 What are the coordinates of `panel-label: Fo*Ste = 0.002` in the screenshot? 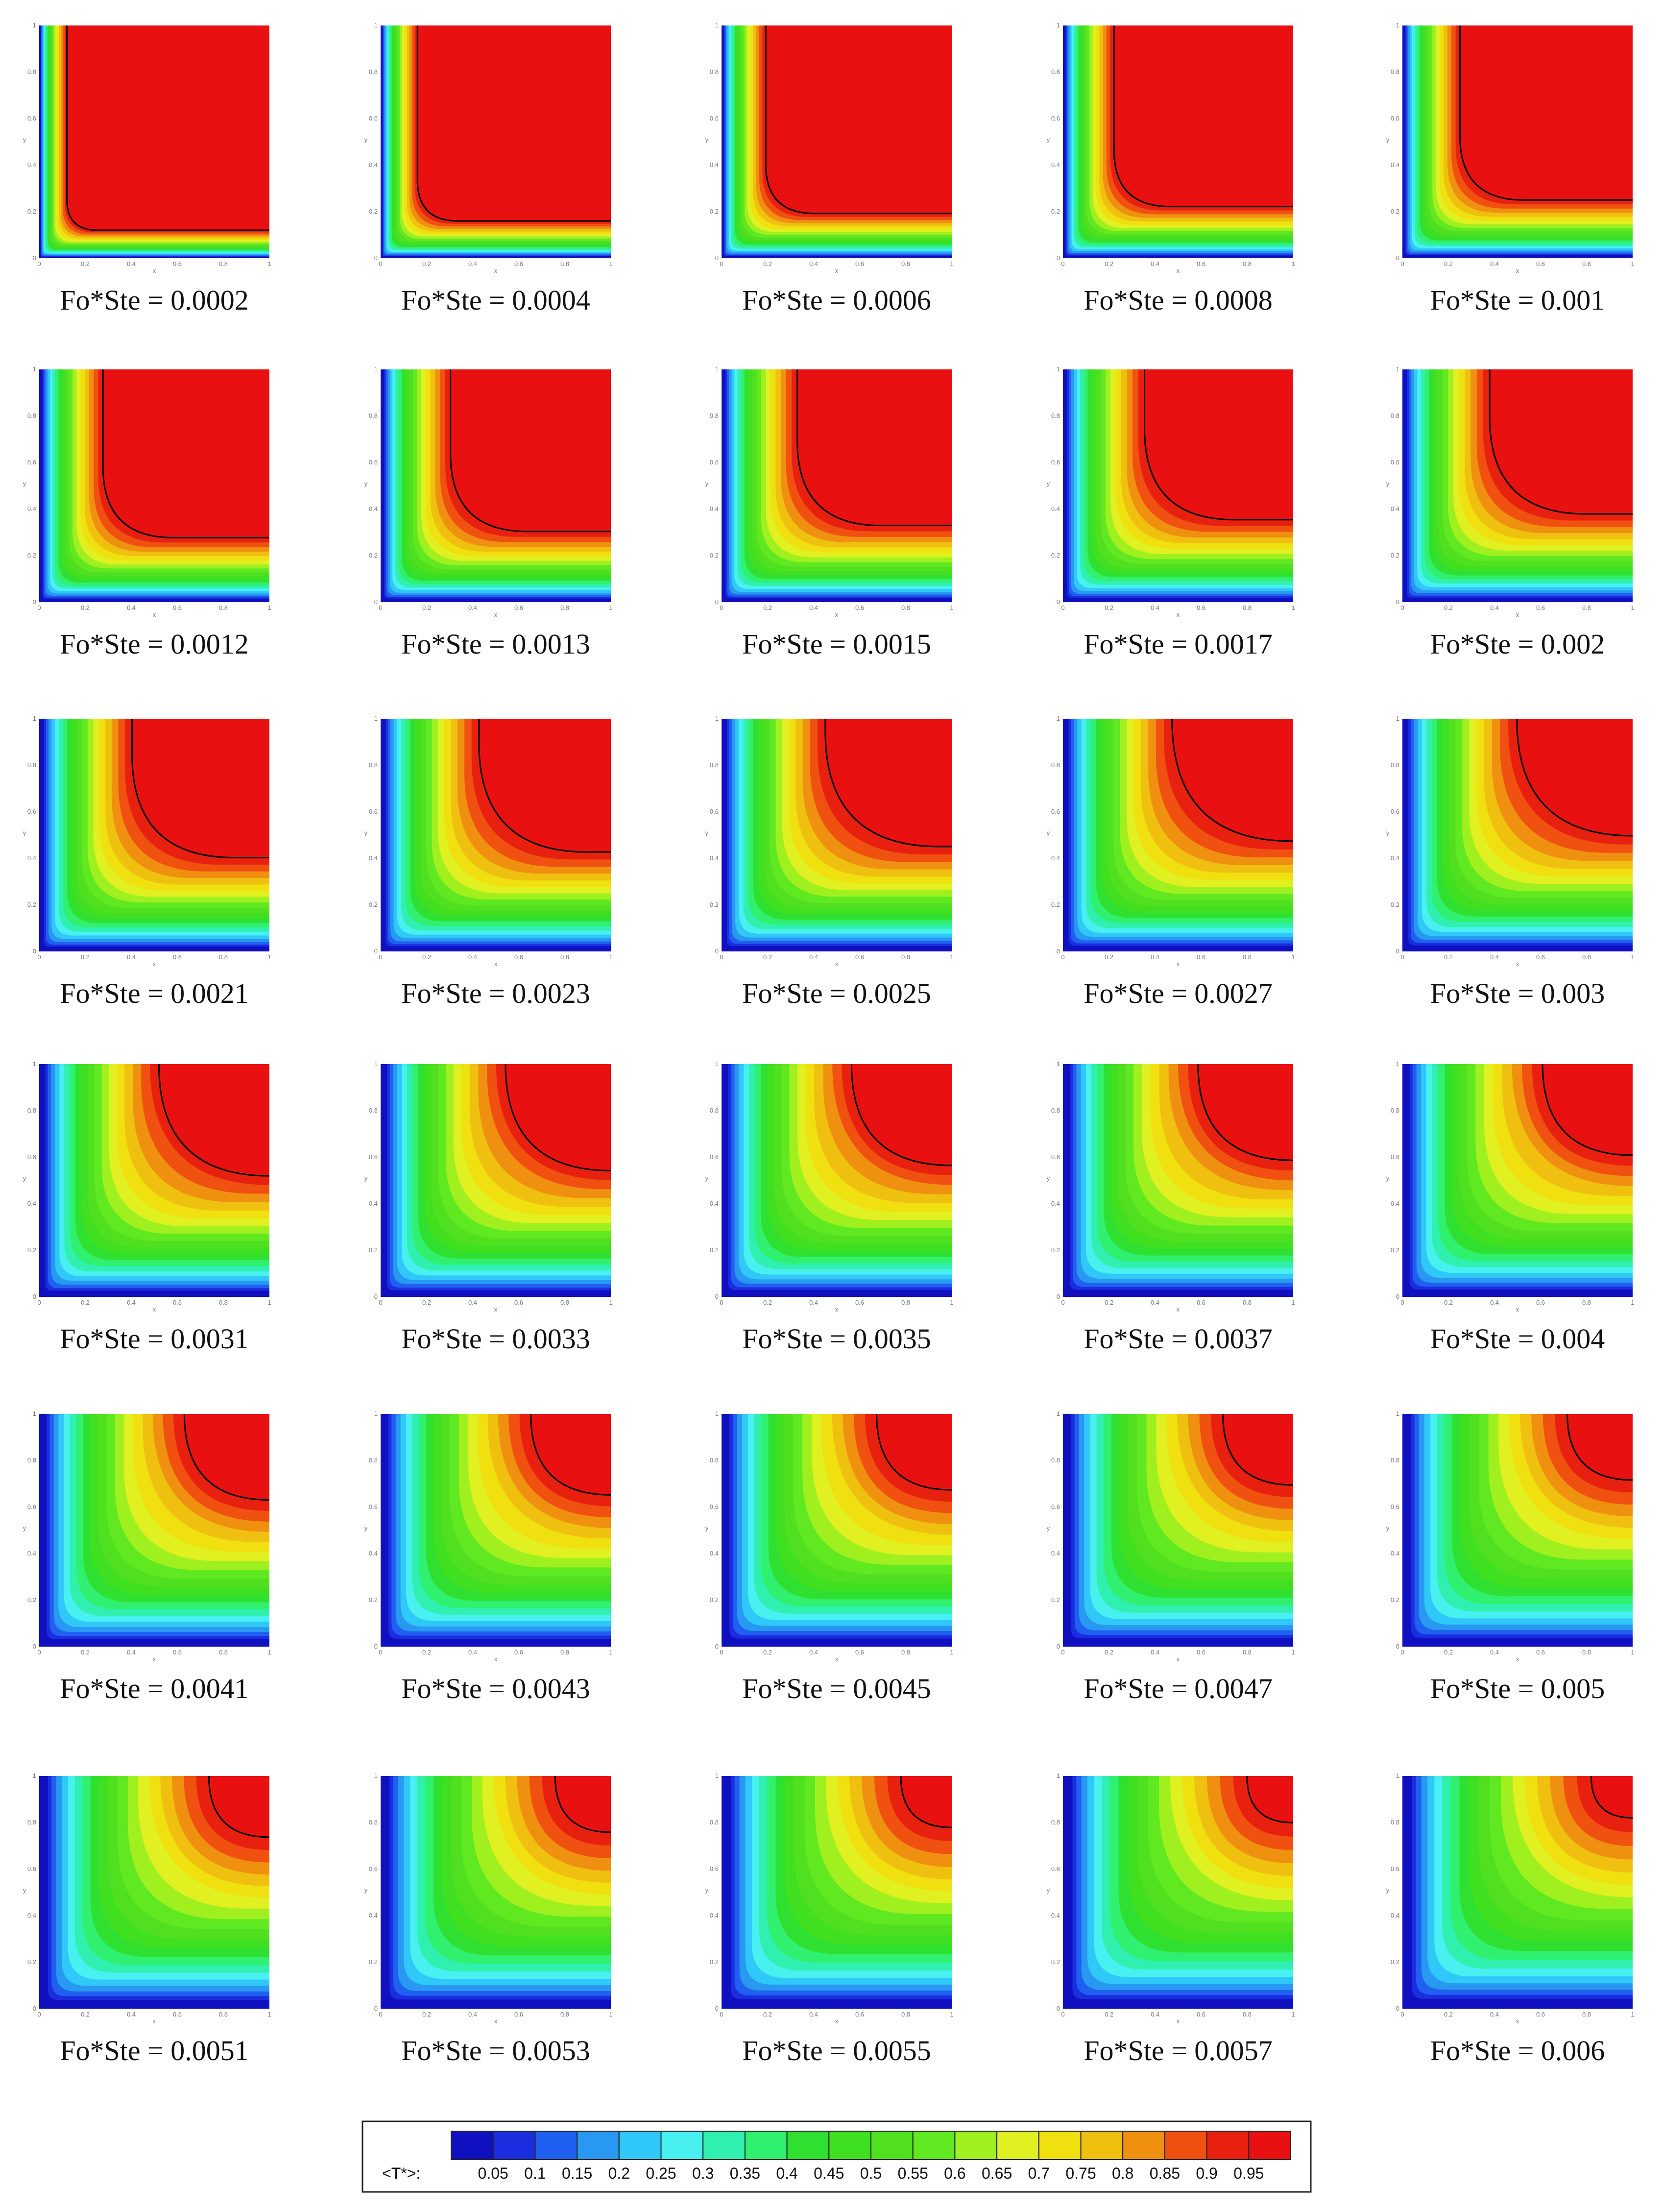 It's located at (1517, 644).